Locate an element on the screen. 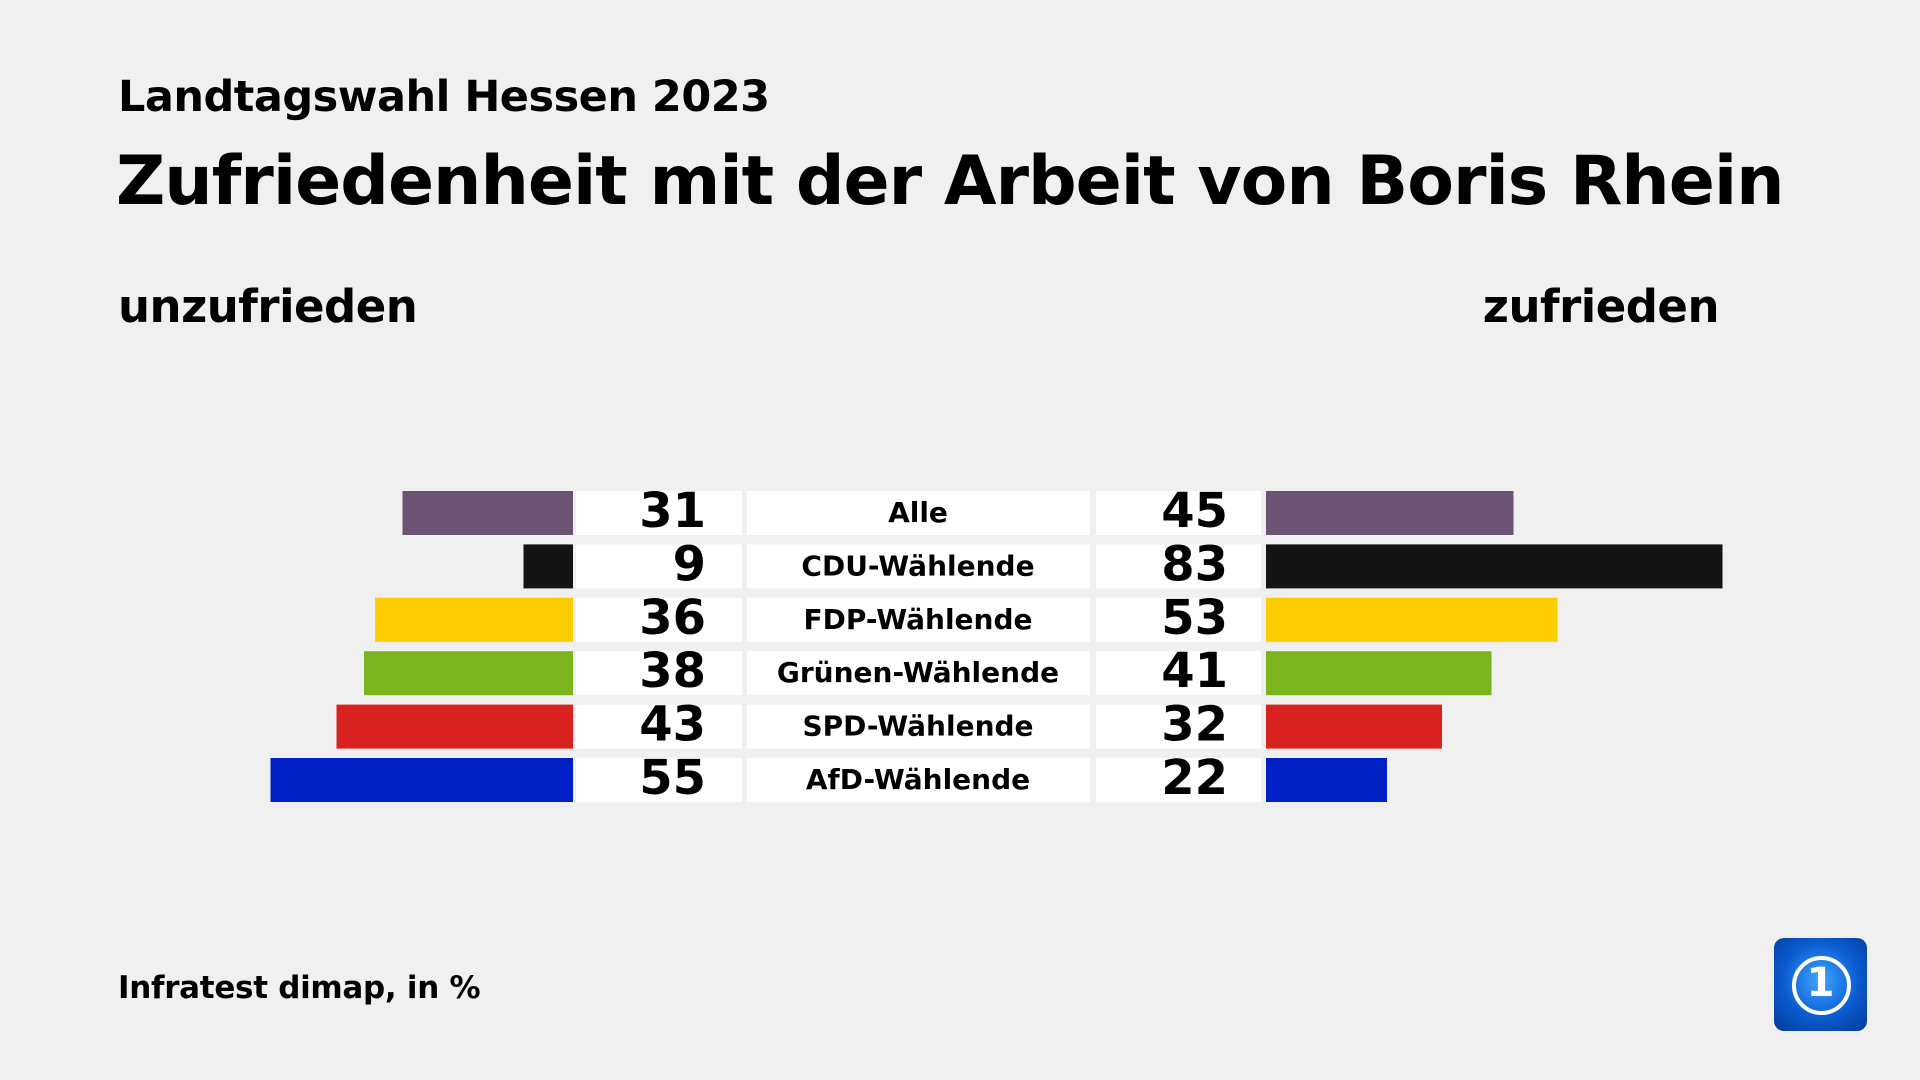 The width and height of the screenshot is (1920, 1080). value-label-zufrieden: 32 is located at coordinates (1194, 725).